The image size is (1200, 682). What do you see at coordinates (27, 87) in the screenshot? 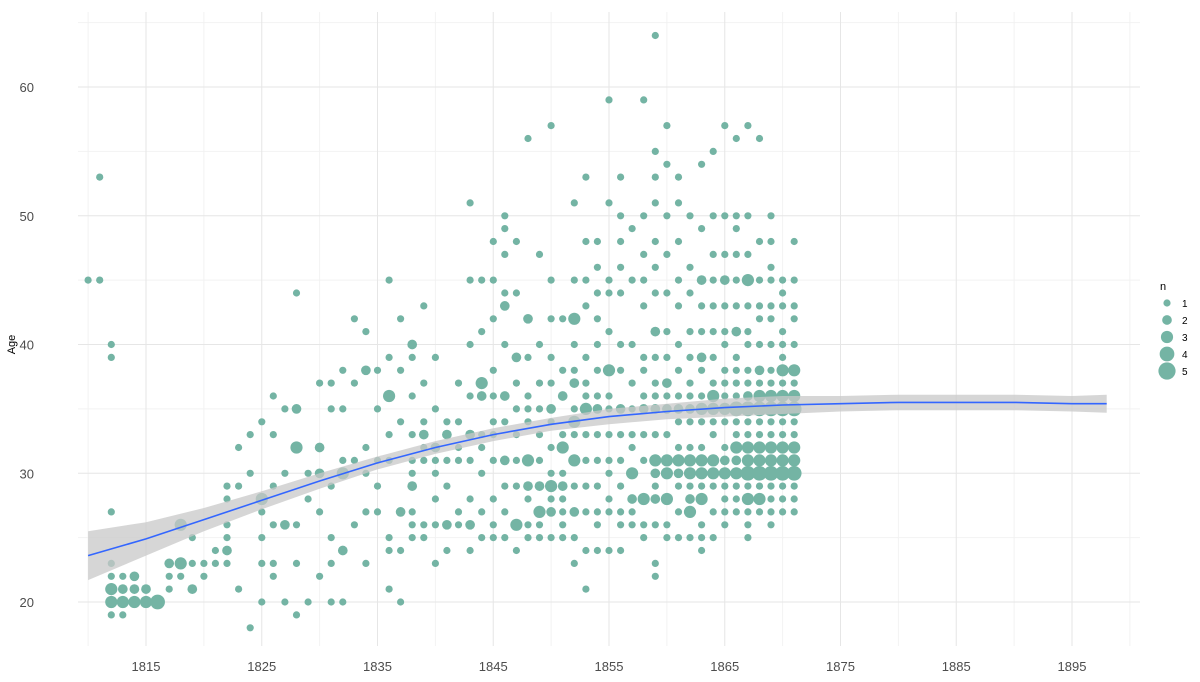
I see `y-tick-label: 60` at bounding box center [27, 87].